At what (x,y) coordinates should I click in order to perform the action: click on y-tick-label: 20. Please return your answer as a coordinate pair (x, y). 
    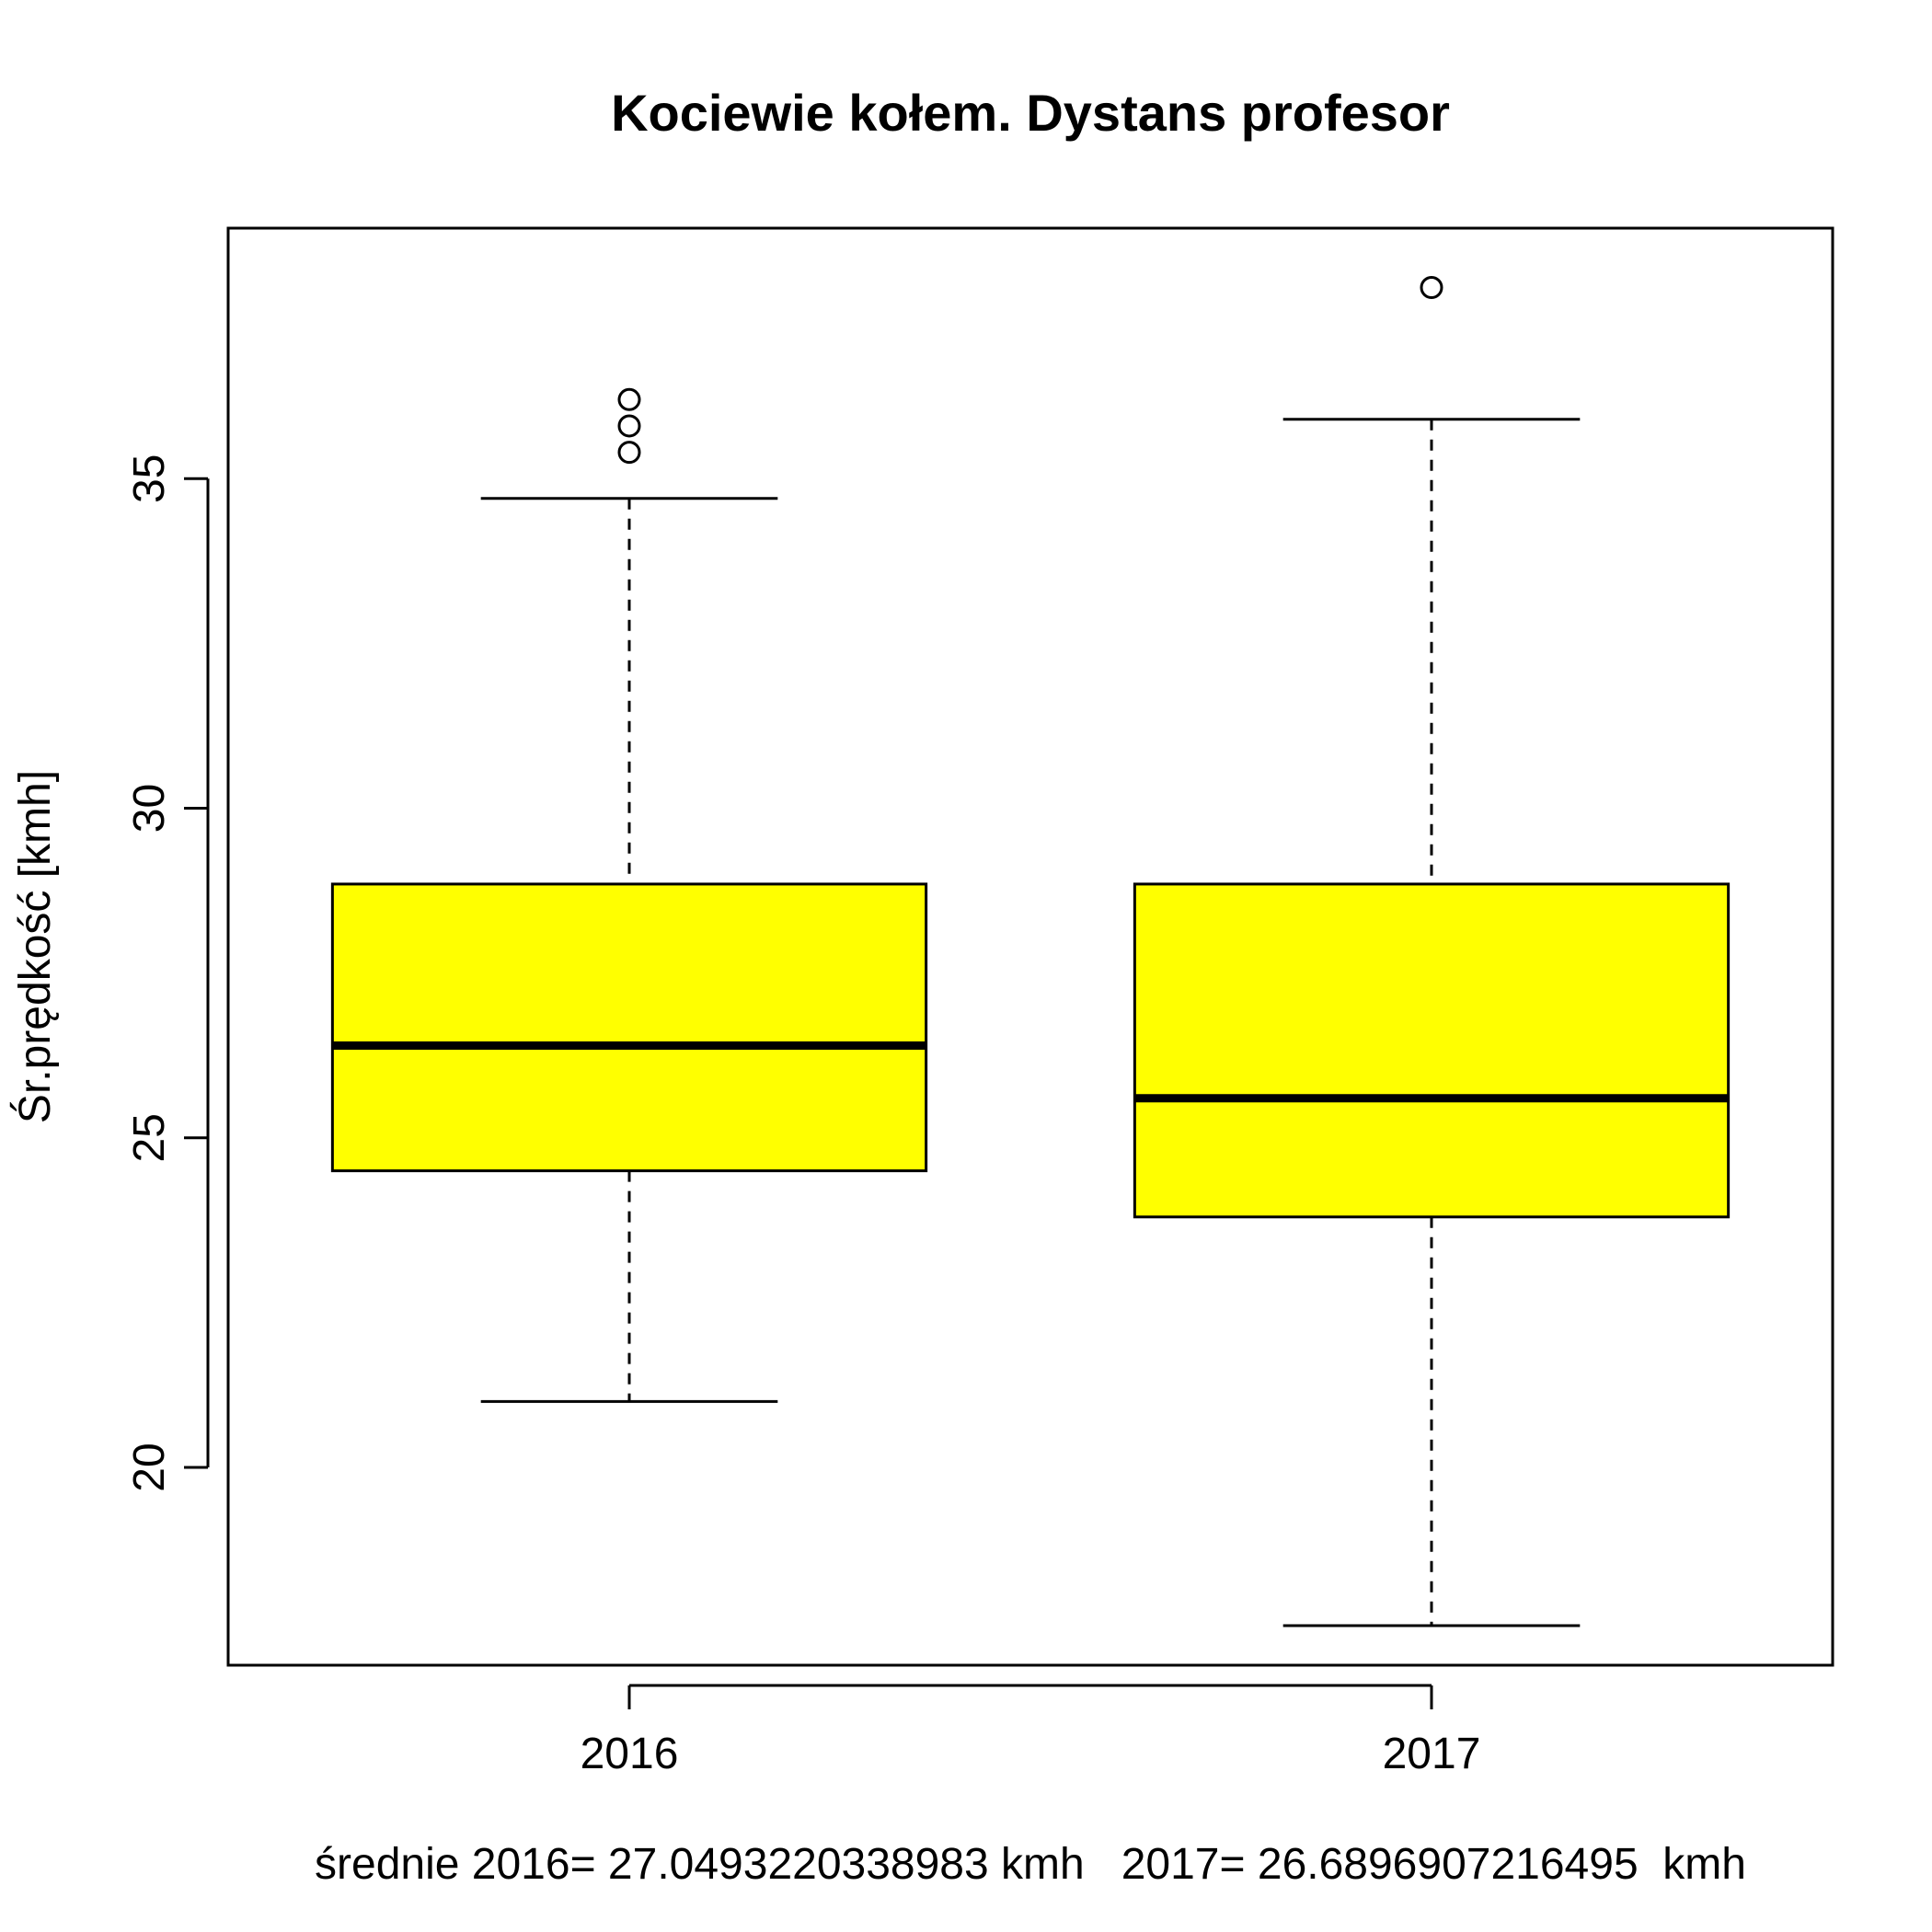
    Looking at the image, I should click on (149, 1467).